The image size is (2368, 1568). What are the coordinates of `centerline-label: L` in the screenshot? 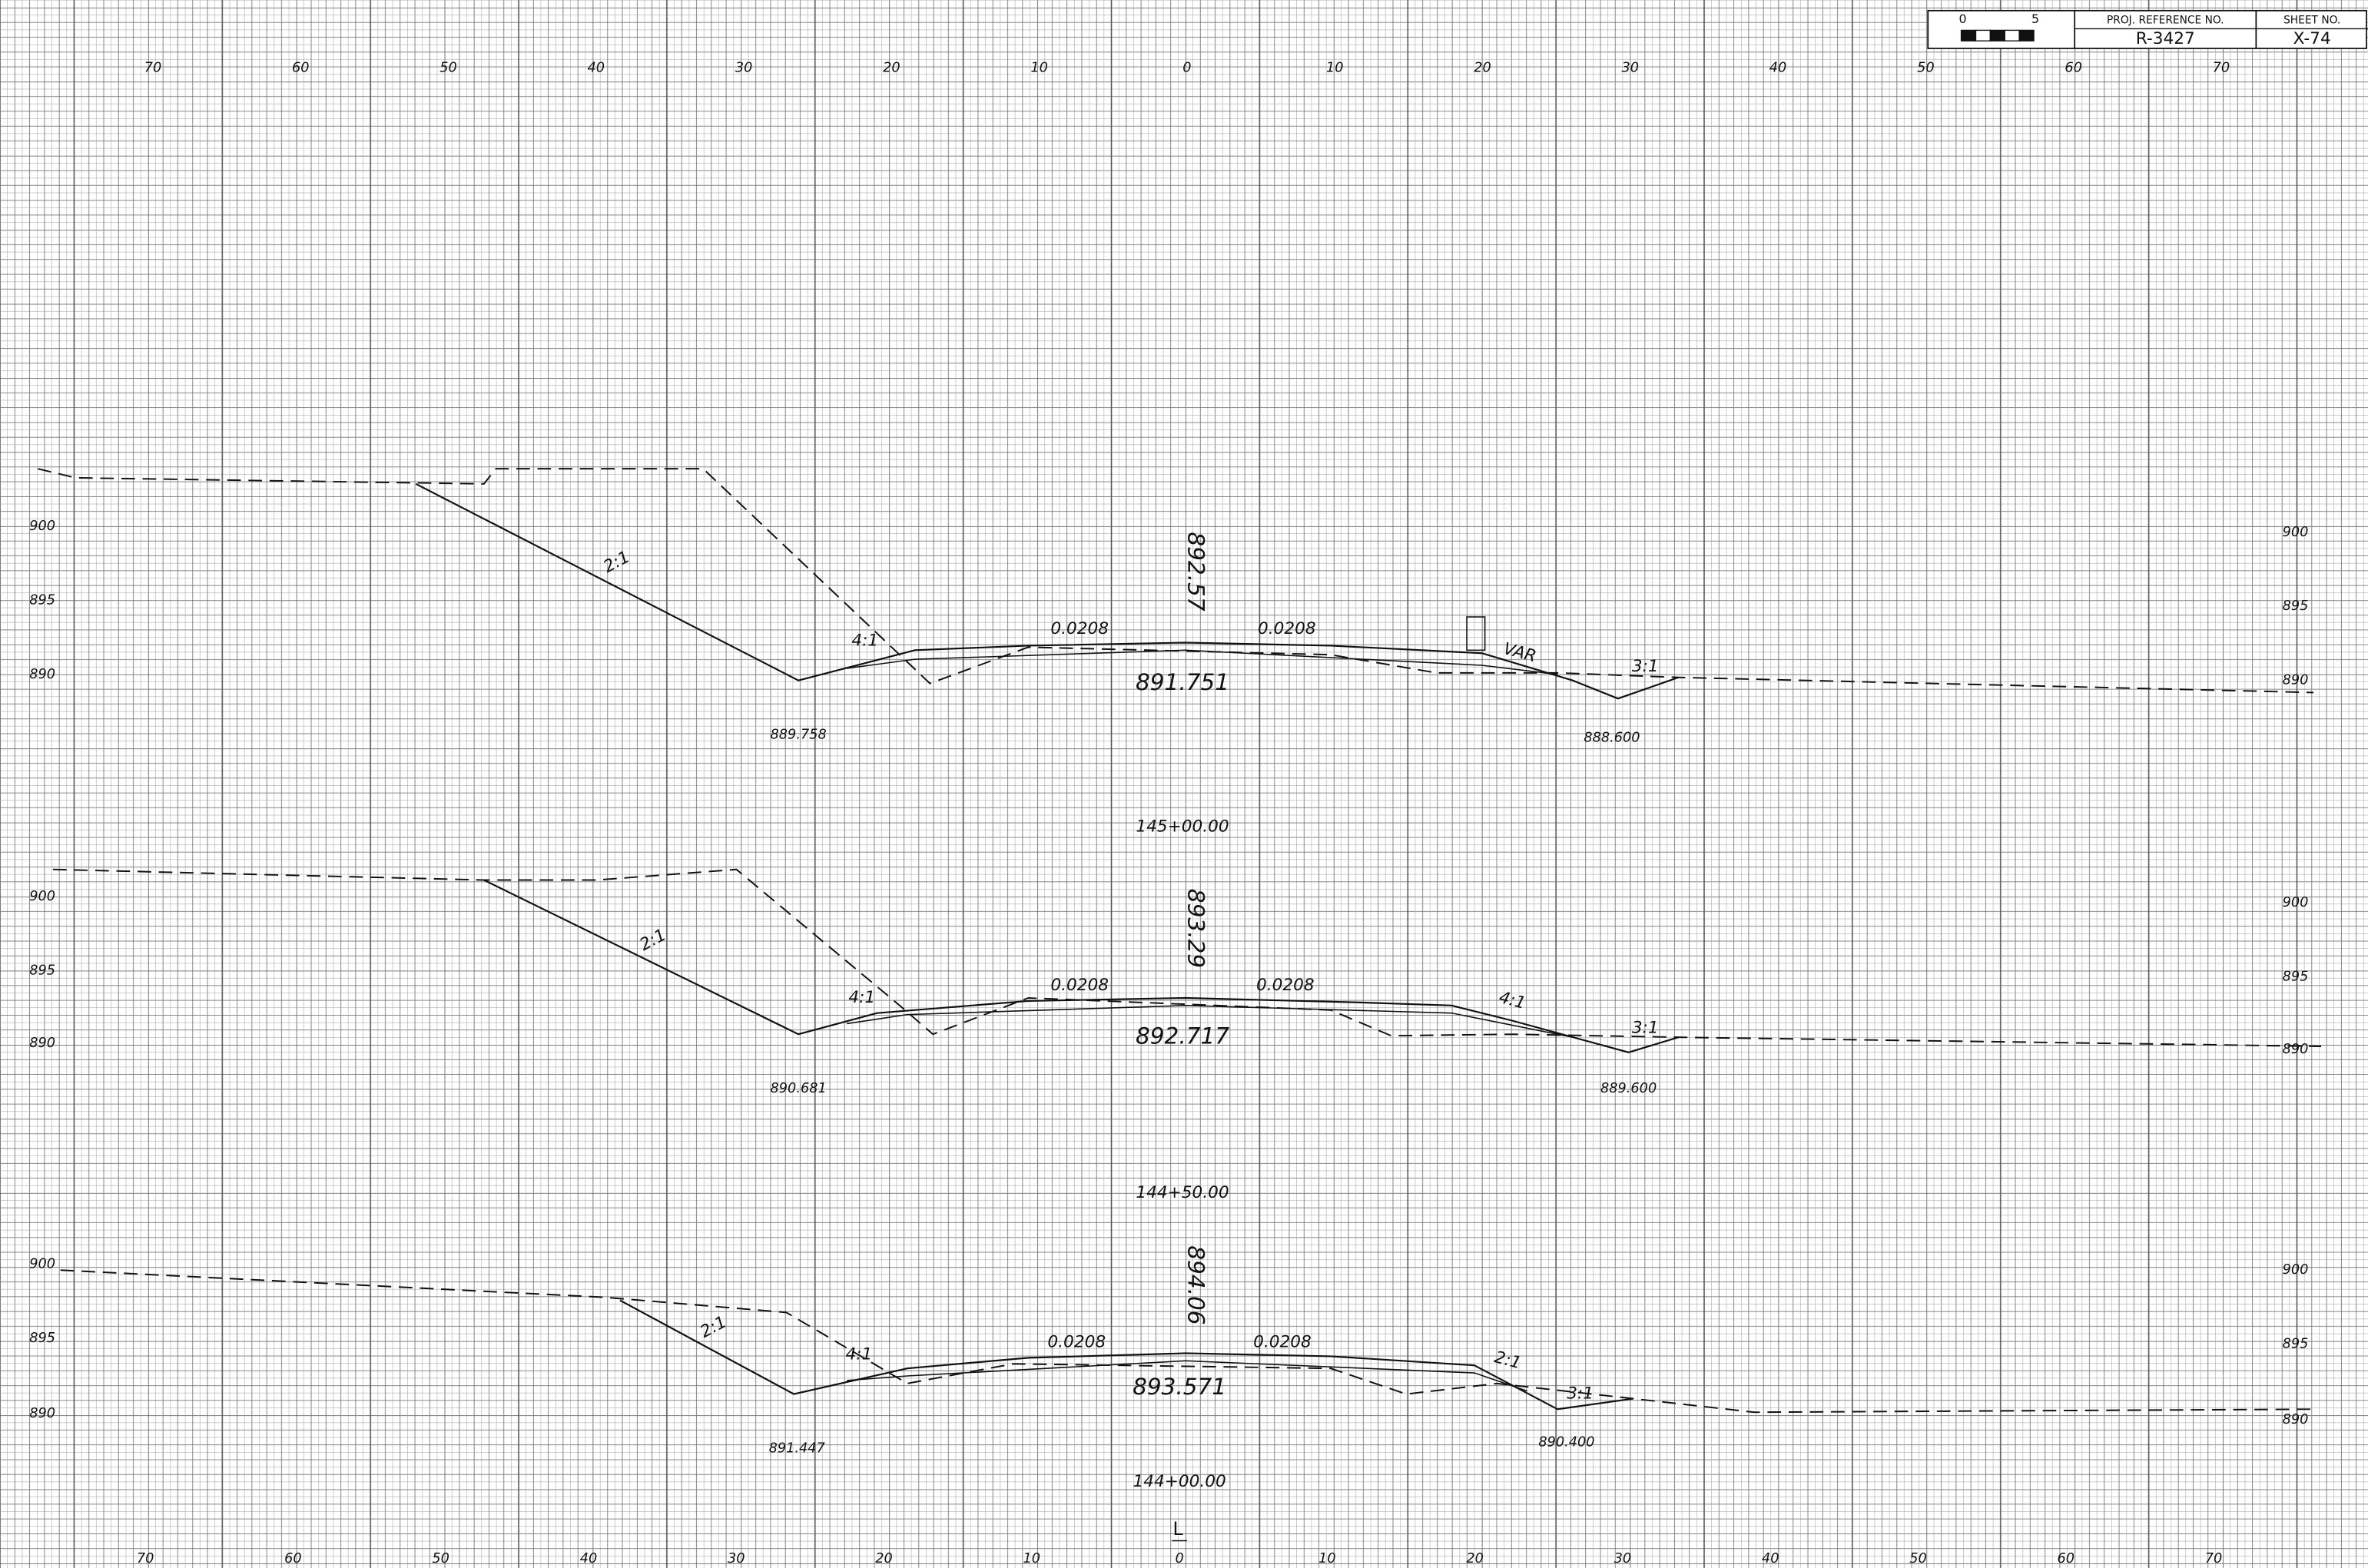 It's located at (1178, 1529).